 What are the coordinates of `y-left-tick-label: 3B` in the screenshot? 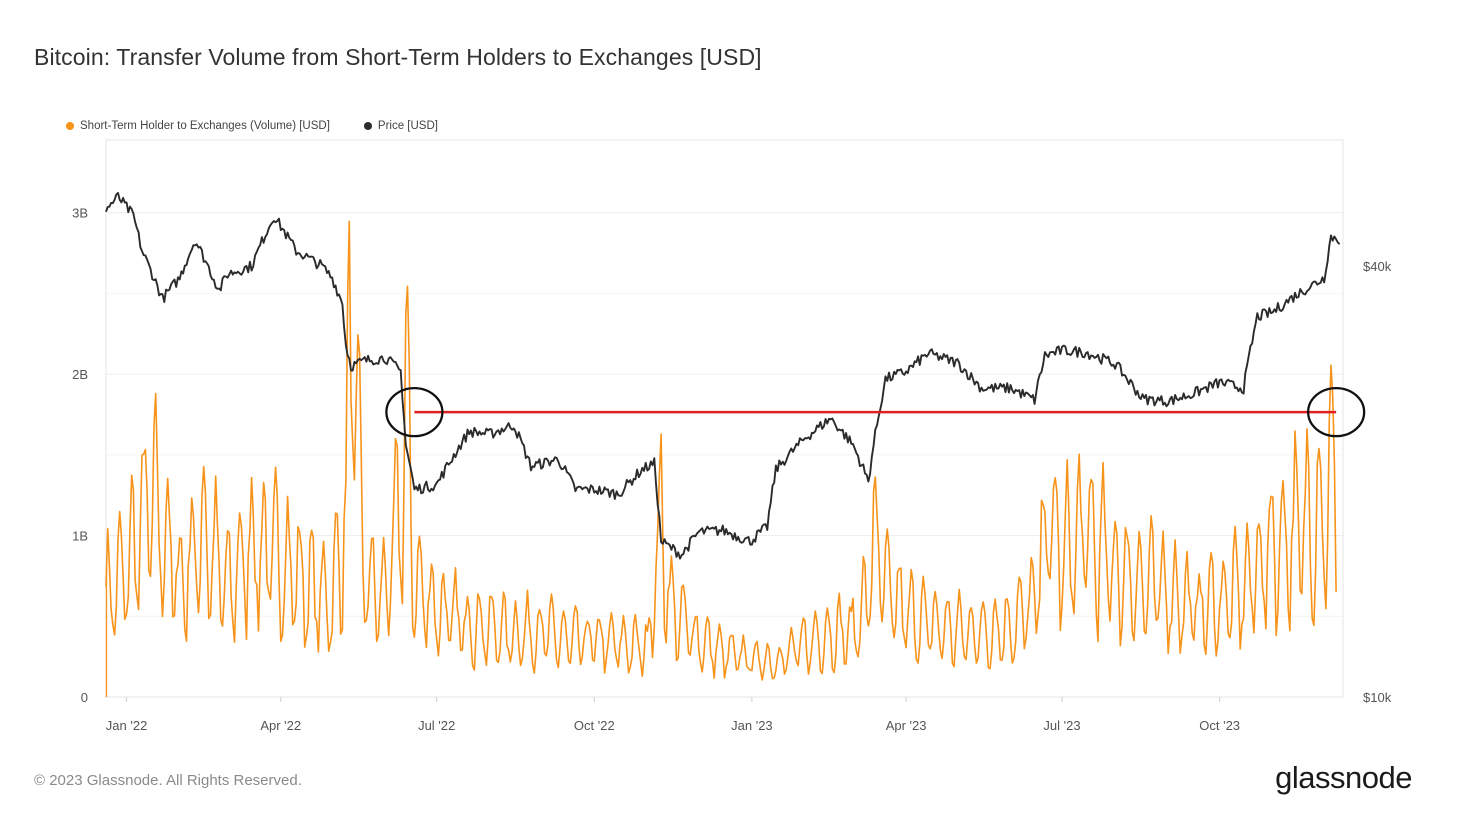 It's located at (80, 213).